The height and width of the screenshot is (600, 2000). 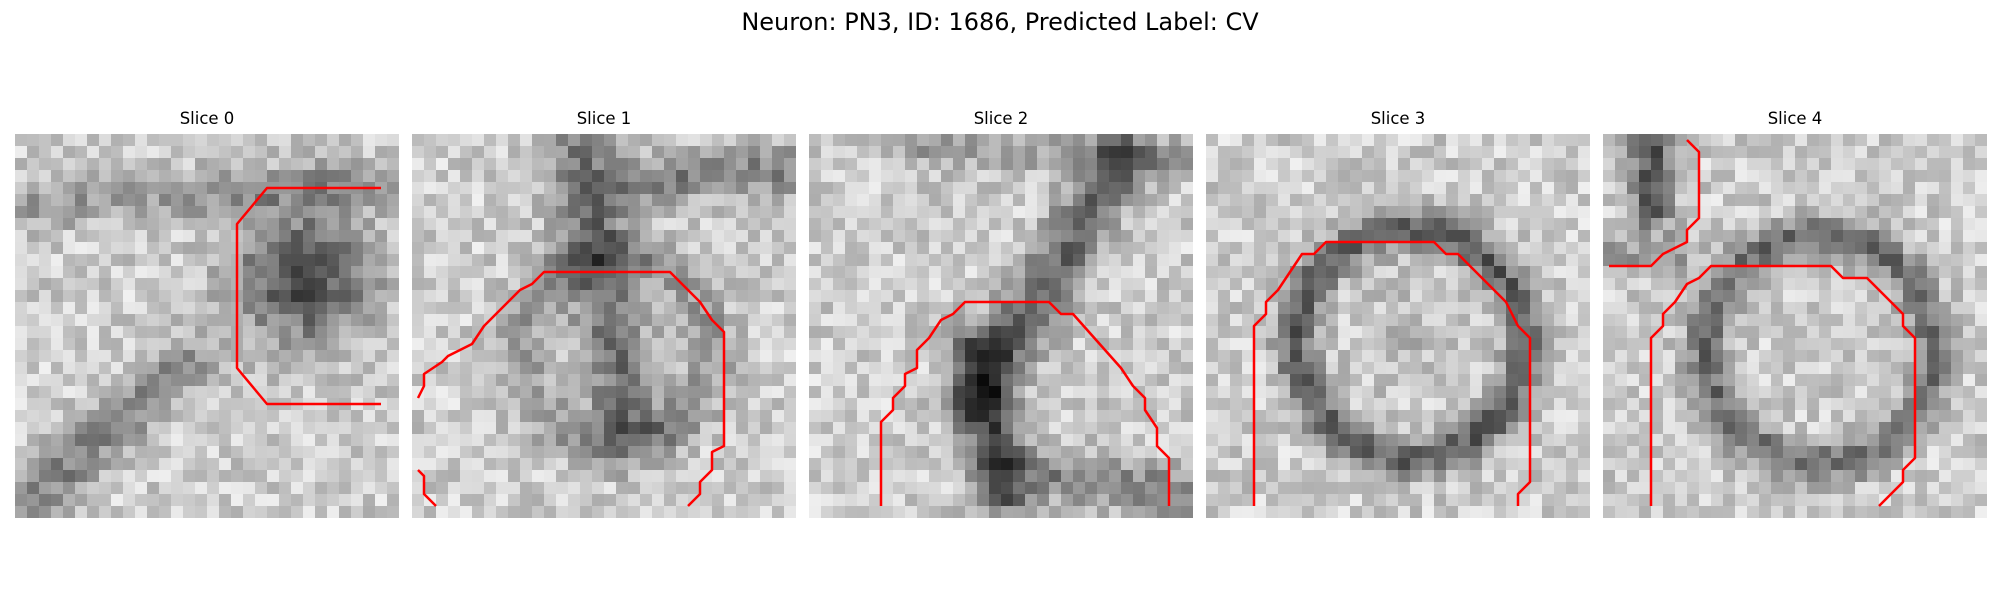 What do you see at coordinates (604, 118) in the screenshot?
I see `slice-title: Slice 1` at bounding box center [604, 118].